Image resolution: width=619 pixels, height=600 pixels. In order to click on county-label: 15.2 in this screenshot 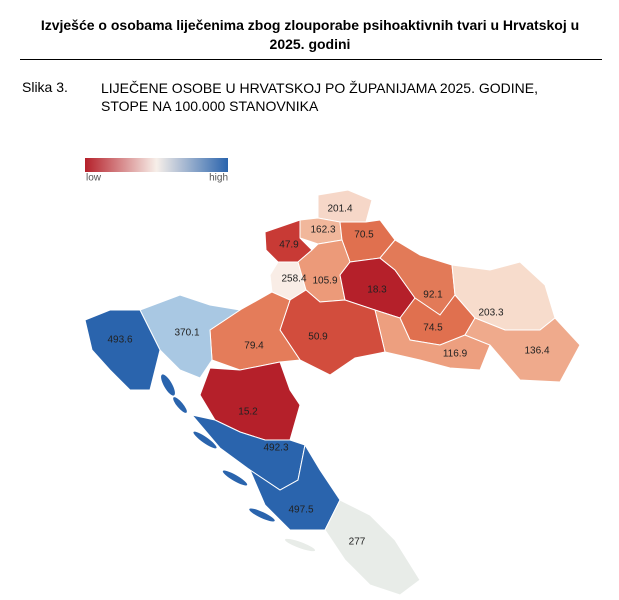, I will do `click(248, 412)`.